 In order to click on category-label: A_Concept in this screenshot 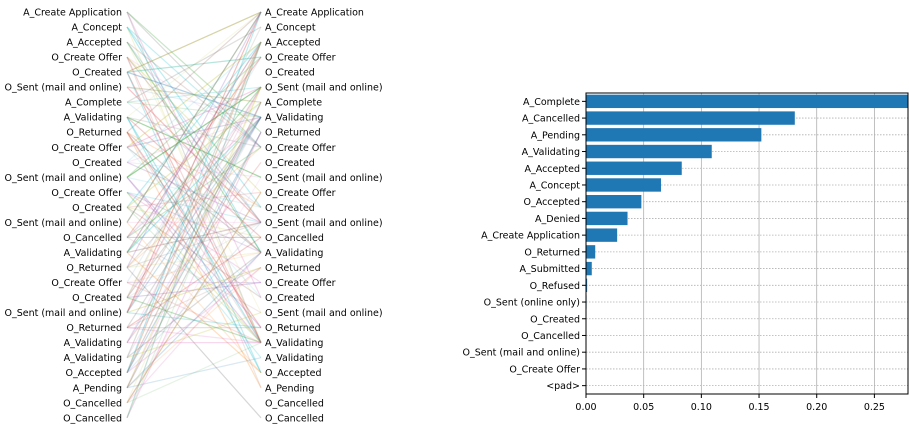, I will do `click(554, 185)`.